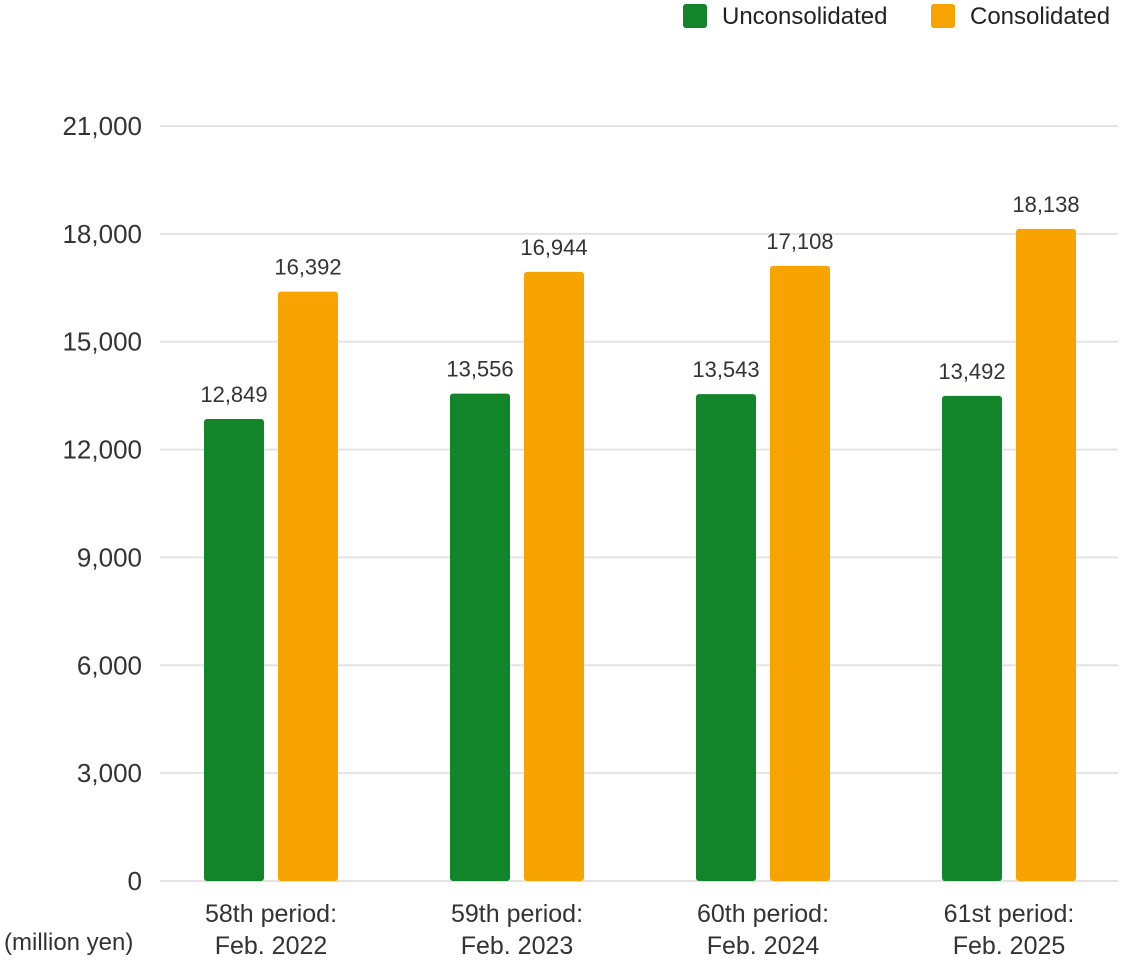 The image size is (1140, 965). What do you see at coordinates (102, 450) in the screenshot?
I see `y-tick-label: 12,000` at bounding box center [102, 450].